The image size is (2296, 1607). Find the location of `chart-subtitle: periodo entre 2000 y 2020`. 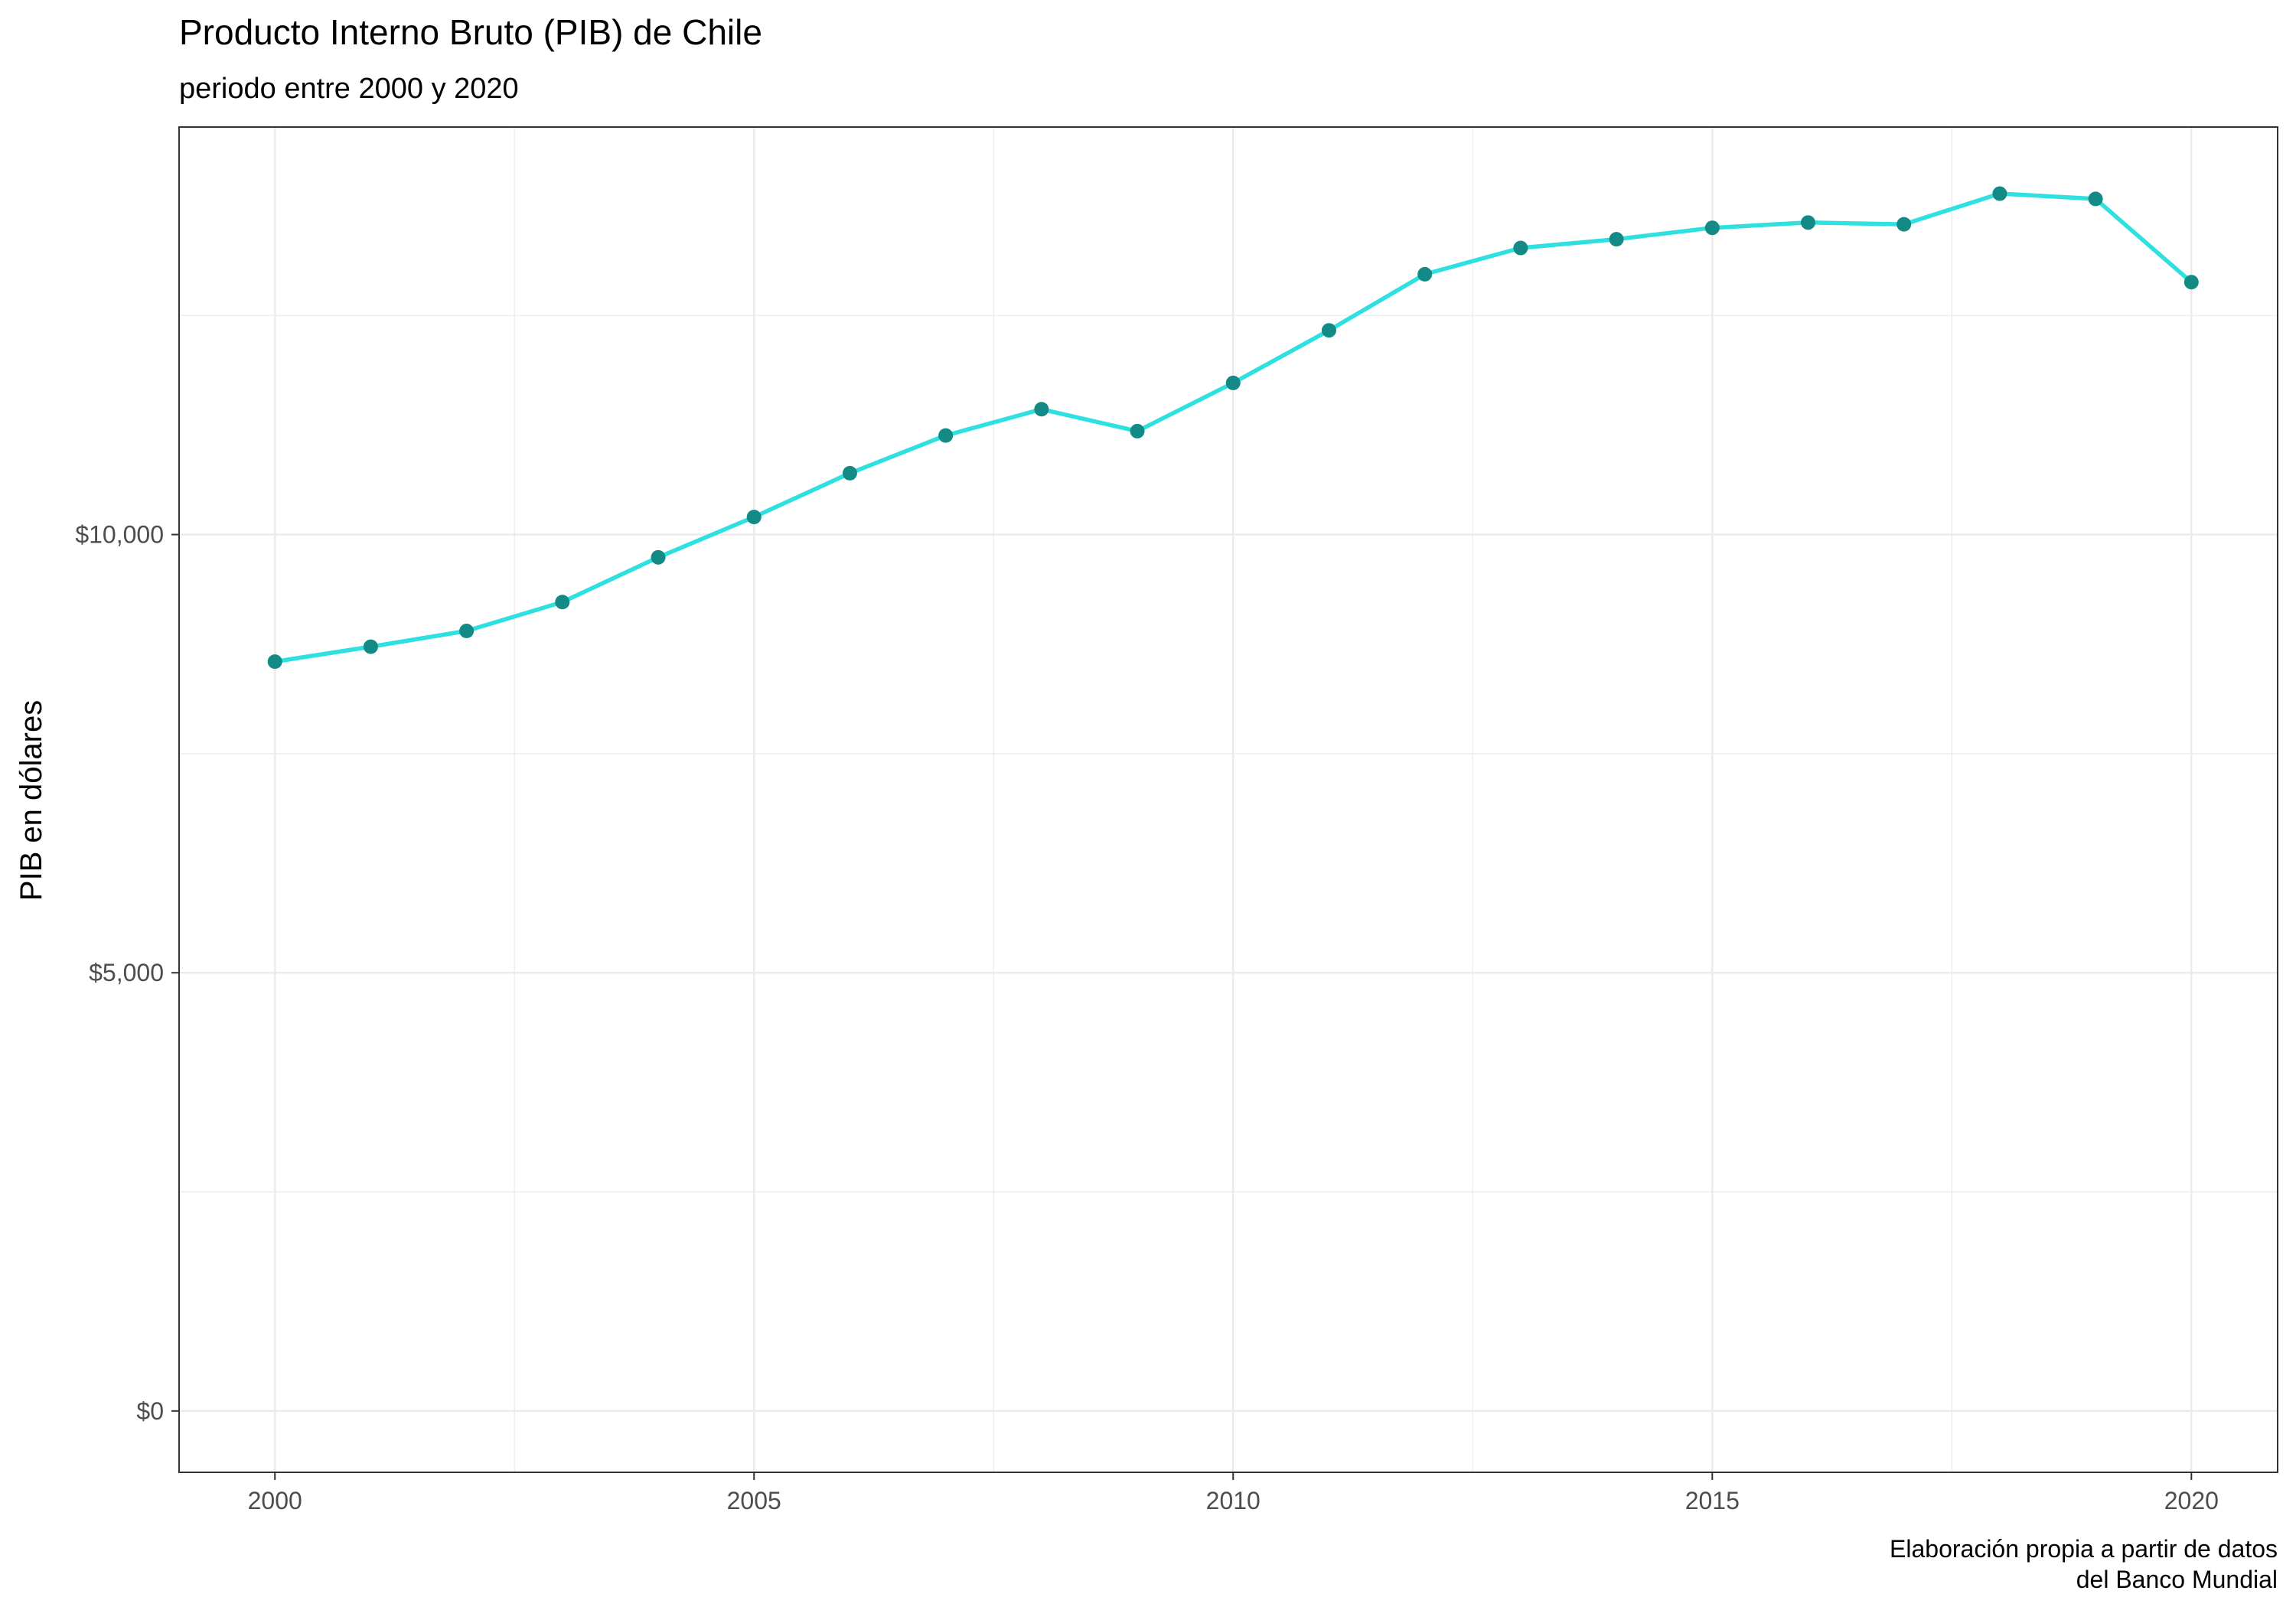

chart-subtitle: periodo entre 2000 y 2020 is located at coordinates (349, 89).